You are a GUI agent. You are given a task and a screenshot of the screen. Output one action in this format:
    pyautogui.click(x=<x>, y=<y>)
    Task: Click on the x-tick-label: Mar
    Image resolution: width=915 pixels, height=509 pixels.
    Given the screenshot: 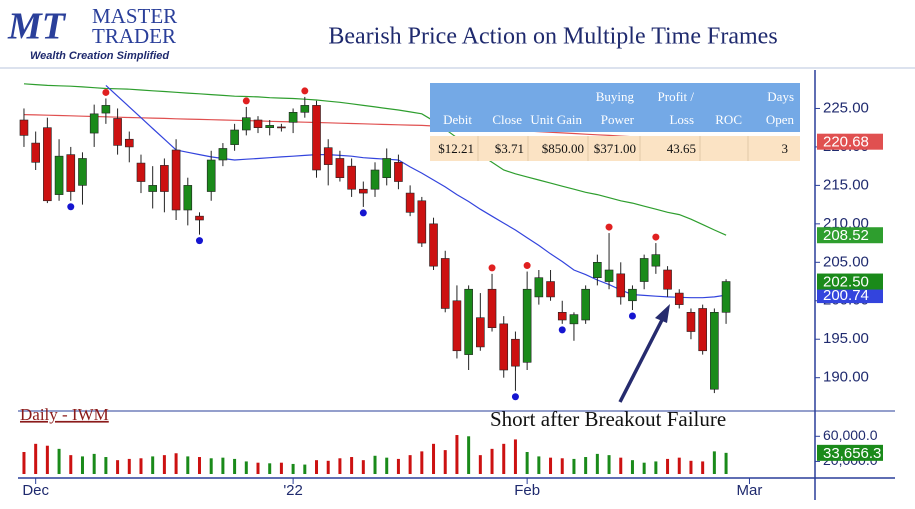 What is the action you would take?
    pyautogui.click(x=750, y=490)
    